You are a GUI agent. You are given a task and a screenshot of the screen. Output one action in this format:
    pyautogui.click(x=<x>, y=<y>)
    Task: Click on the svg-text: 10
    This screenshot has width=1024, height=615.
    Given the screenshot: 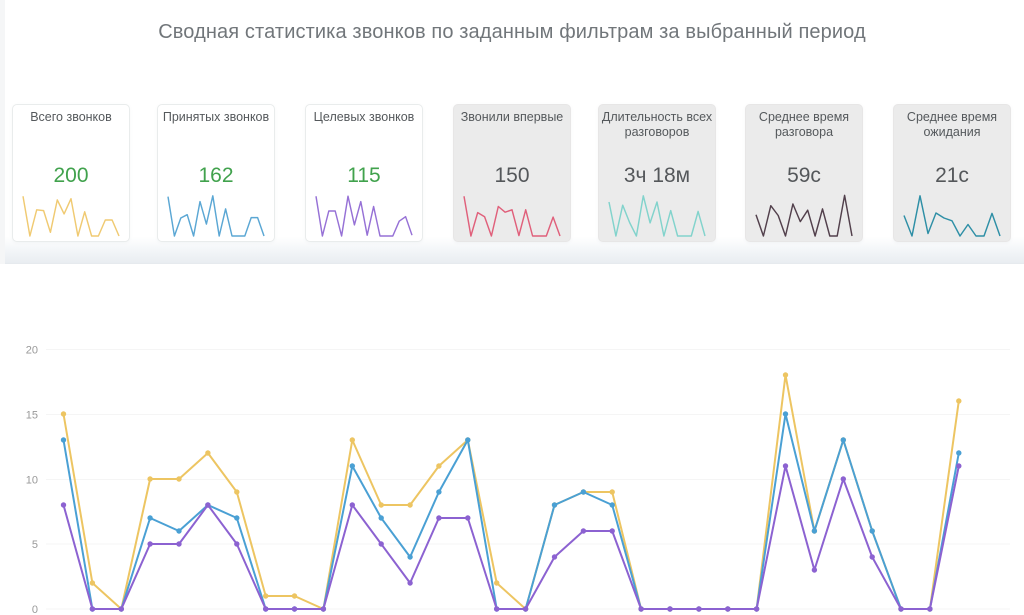 What is the action you would take?
    pyautogui.click(x=32, y=481)
    